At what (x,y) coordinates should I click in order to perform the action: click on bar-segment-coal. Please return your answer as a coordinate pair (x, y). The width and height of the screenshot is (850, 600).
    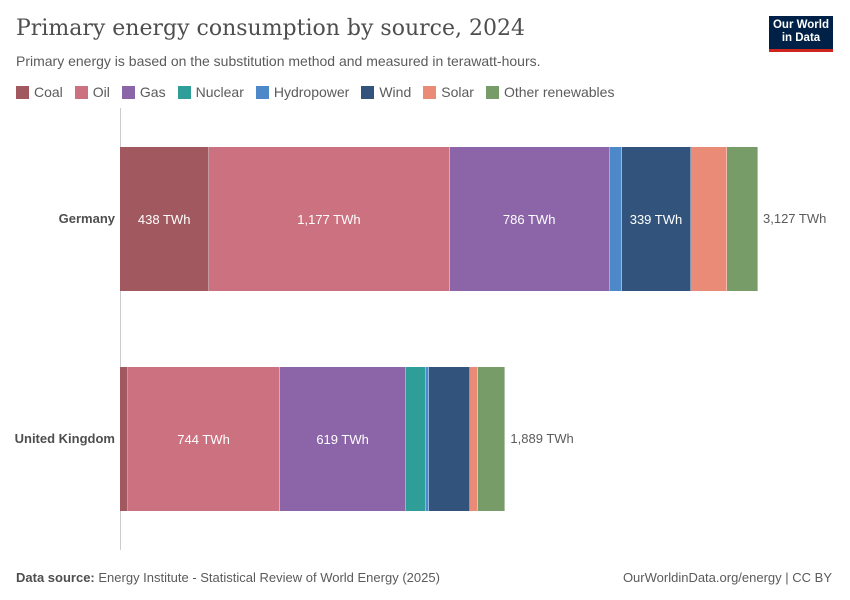
    Looking at the image, I should click on (124, 439).